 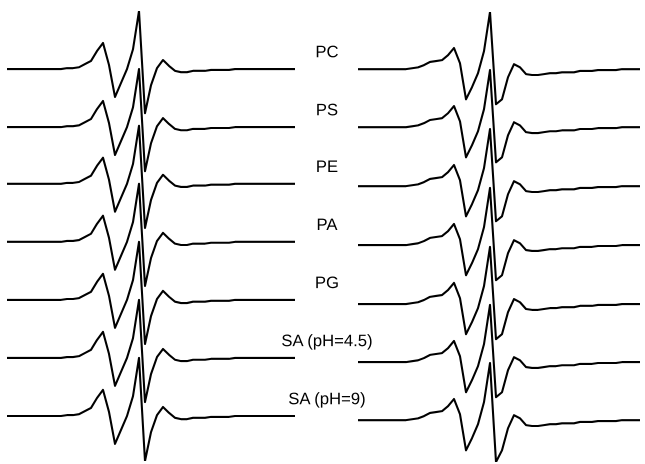 I want to click on series-label: PE, so click(x=327, y=166).